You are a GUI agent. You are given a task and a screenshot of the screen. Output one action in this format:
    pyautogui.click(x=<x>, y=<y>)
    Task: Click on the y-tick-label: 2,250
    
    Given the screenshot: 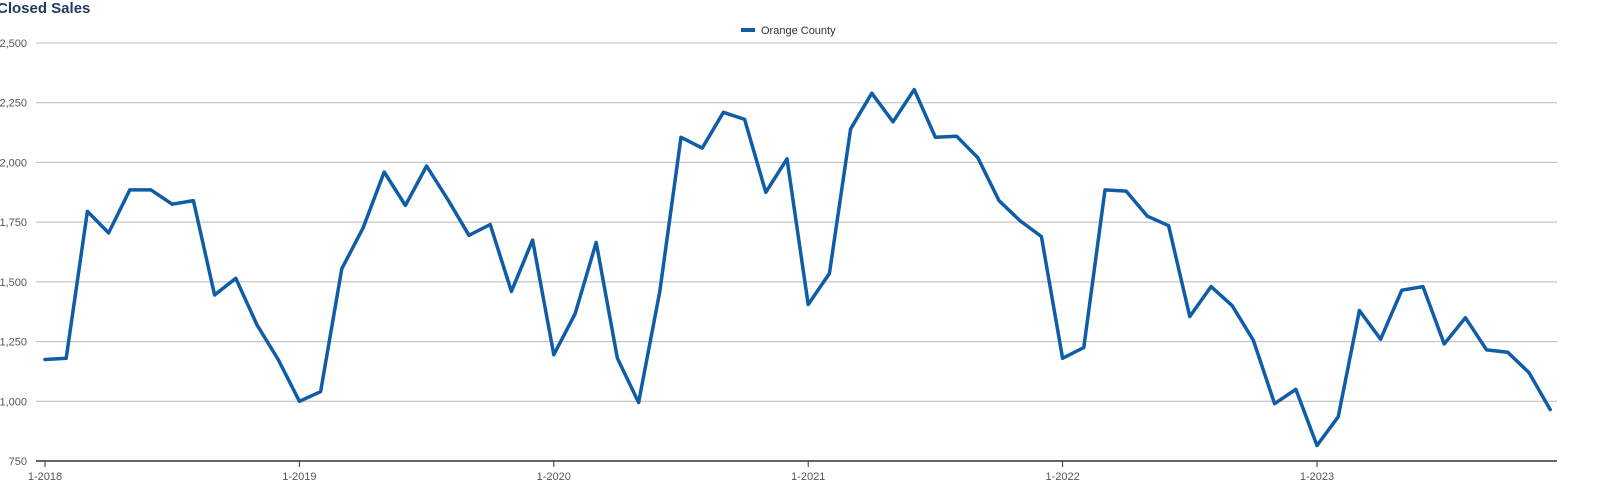 What is the action you would take?
    pyautogui.click(x=13, y=104)
    